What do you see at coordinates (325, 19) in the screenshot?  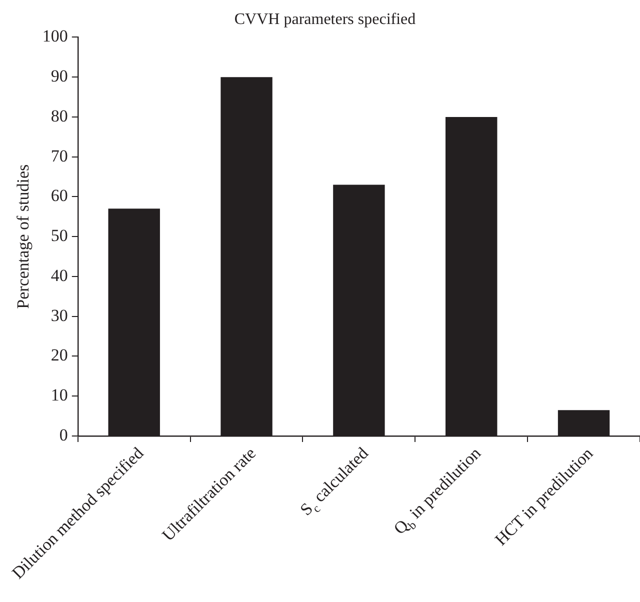 I see `chart-title: CVVH parameters specified` at bounding box center [325, 19].